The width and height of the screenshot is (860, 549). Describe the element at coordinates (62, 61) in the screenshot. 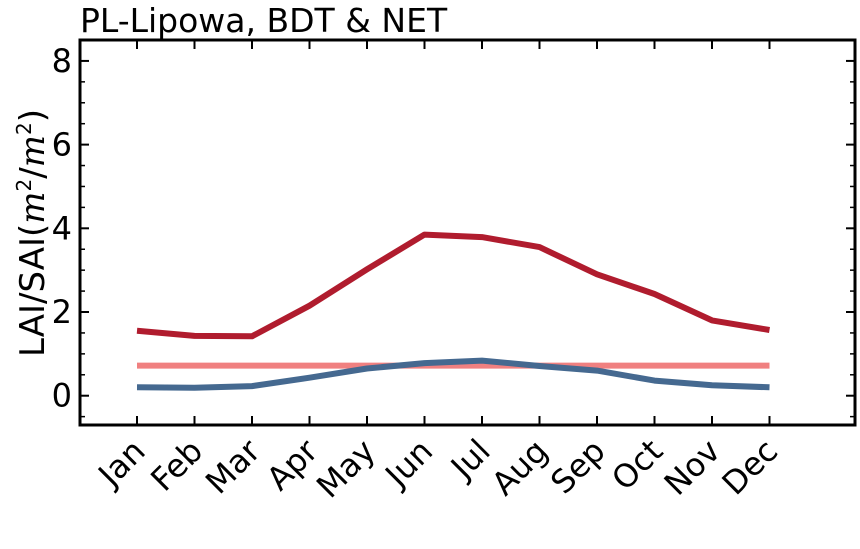

I see `y-tick-label: 8` at that location.